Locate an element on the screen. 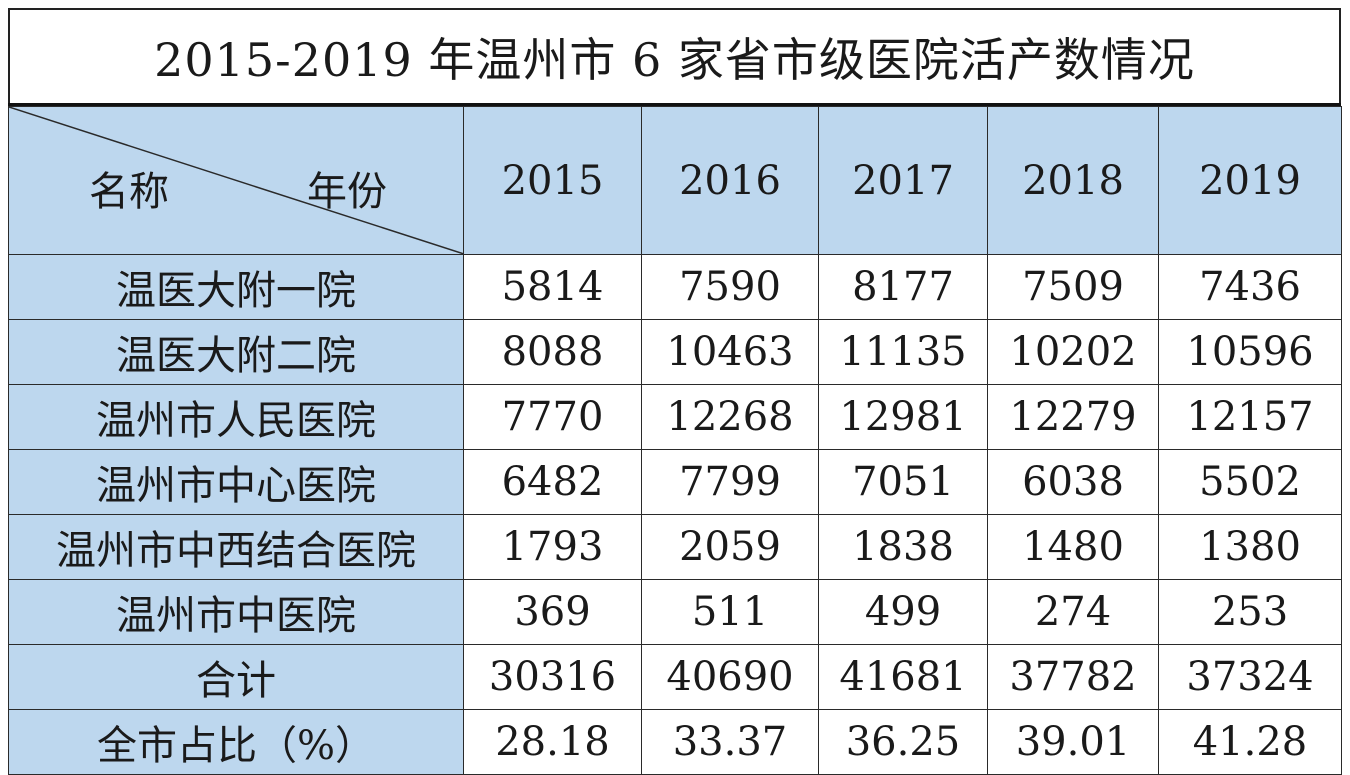 The width and height of the screenshot is (1350, 775). title-divider is located at coordinates (674, 104).